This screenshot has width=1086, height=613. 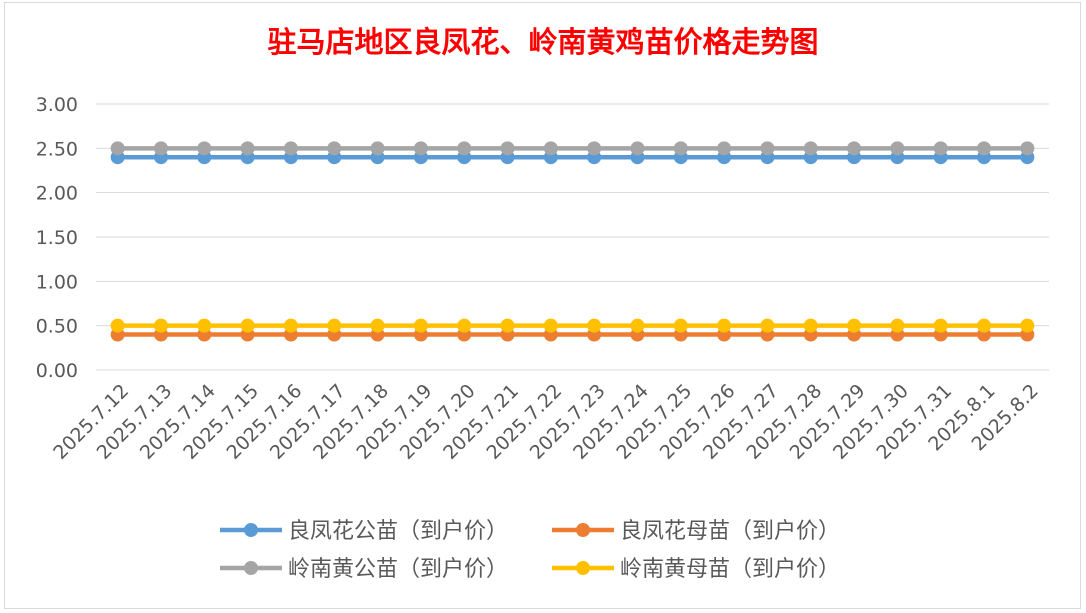 I want to click on legend-item: 岭南黄公苗（到户价）, so click(x=364, y=569).